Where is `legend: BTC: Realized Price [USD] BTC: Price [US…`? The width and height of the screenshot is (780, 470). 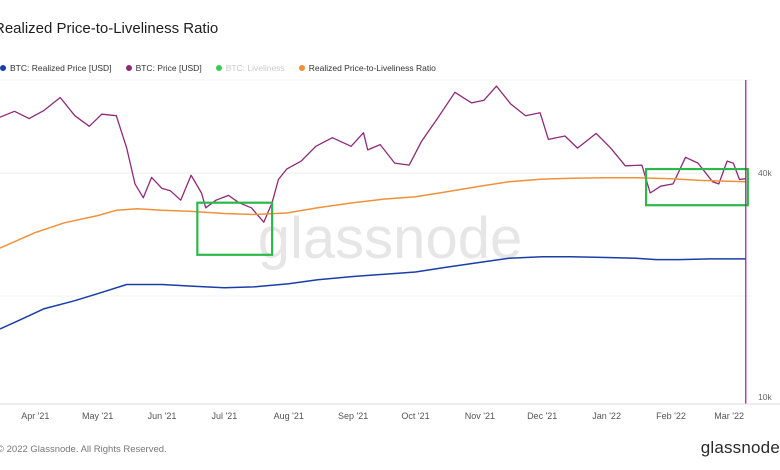 legend: BTC: Realized Price [USD] BTC: Price [US… is located at coordinates (218, 68).